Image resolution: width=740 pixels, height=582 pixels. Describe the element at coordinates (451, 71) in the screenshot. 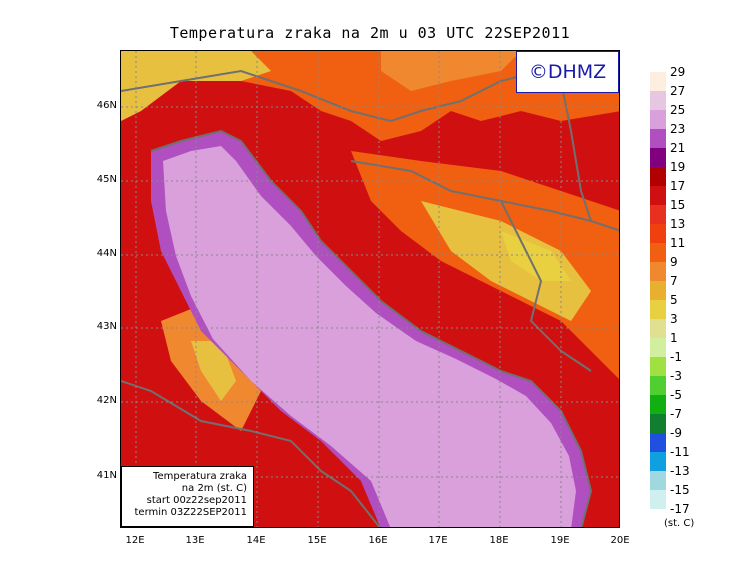

I see `north-orange` at that location.